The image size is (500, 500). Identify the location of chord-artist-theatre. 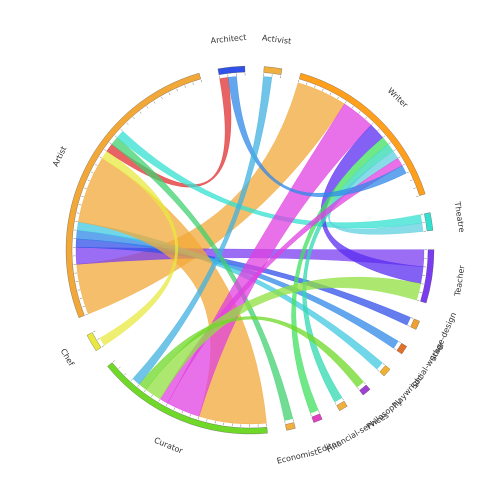
(269, 179).